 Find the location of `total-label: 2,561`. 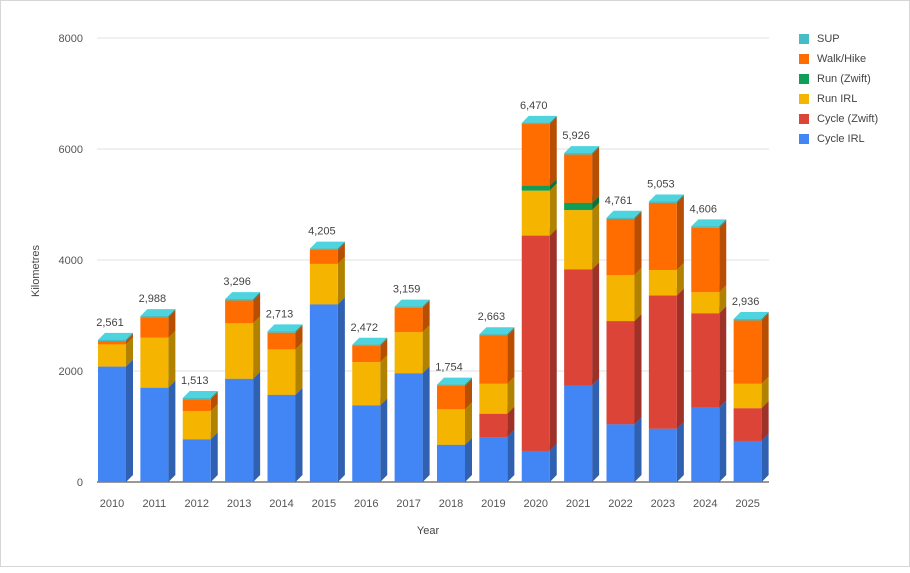

total-label: 2,561 is located at coordinates (110, 323).